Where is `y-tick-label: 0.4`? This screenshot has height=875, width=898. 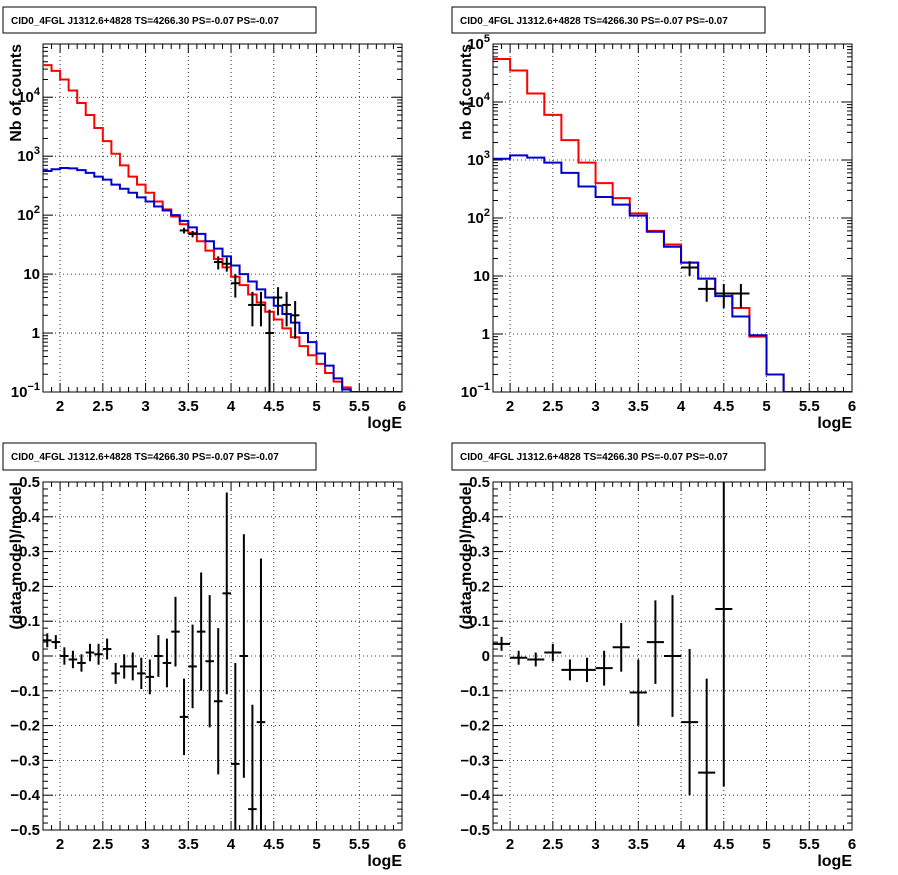
y-tick-label: 0.4 is located at coordinates (30, 517).